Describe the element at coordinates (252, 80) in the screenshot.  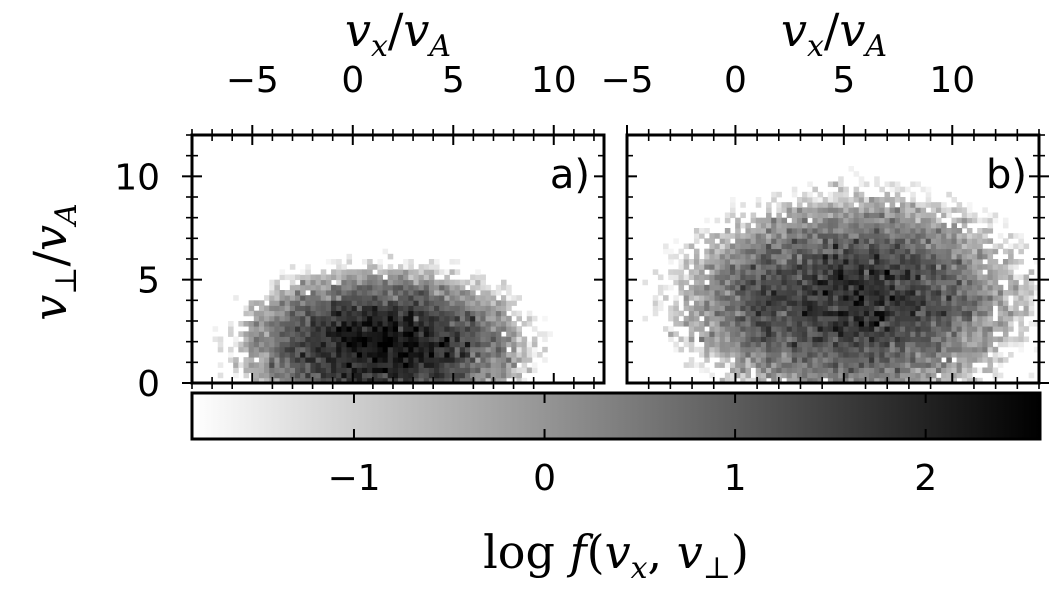
I see `x-tick-label: −5` at that location.